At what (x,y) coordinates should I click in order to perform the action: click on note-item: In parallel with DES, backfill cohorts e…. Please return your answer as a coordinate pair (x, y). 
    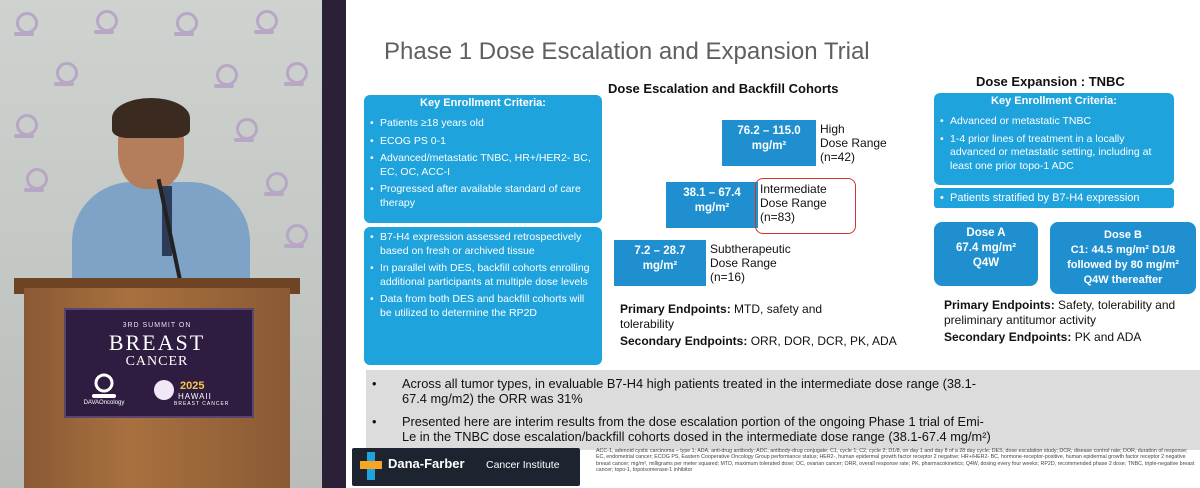
    Looking at the image, I should click on (482, 275).